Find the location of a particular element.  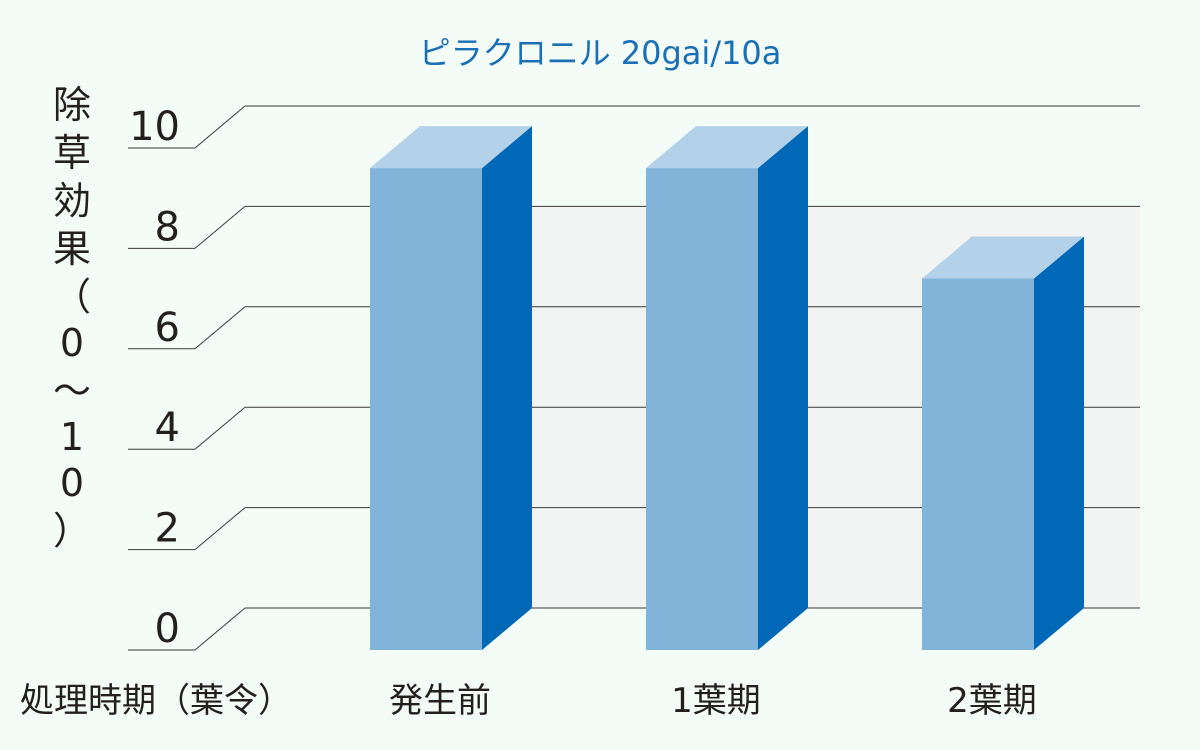

y-tick-label: 8 is located at coordinates (167, 227).